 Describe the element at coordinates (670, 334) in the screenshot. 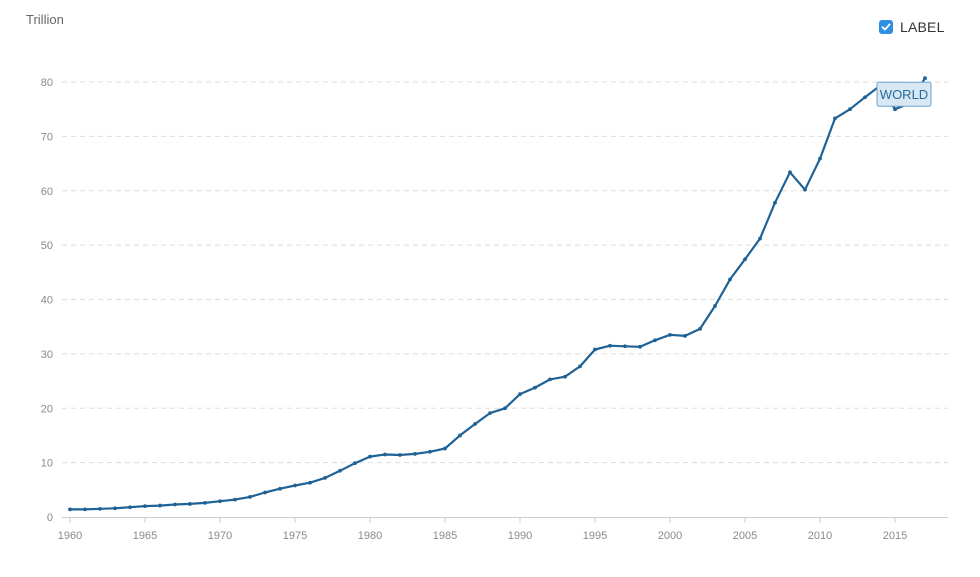

I see `data-point-2000` at that location.